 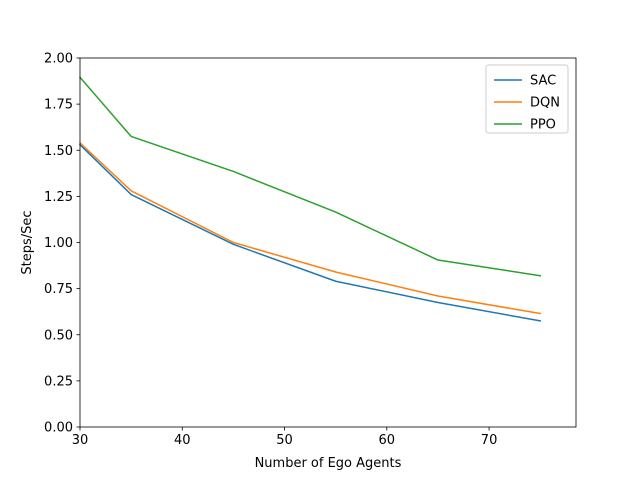 I want to click on y-tick-label: 0.75, so click(x=58, y=289).